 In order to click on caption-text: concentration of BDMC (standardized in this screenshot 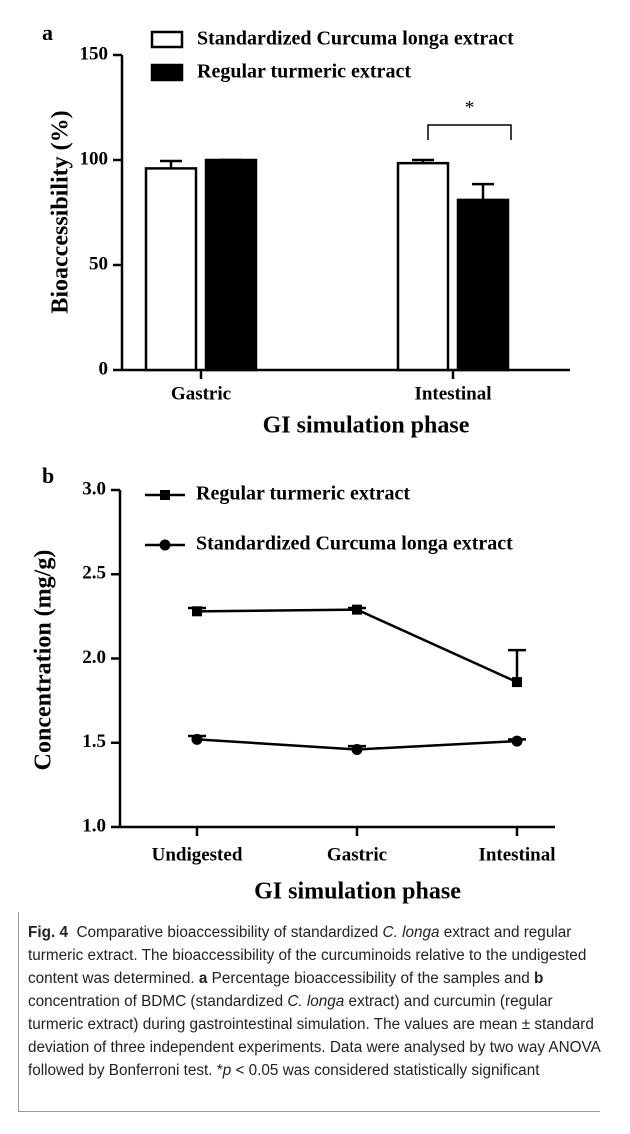, I will do `click(158, 1001)`.